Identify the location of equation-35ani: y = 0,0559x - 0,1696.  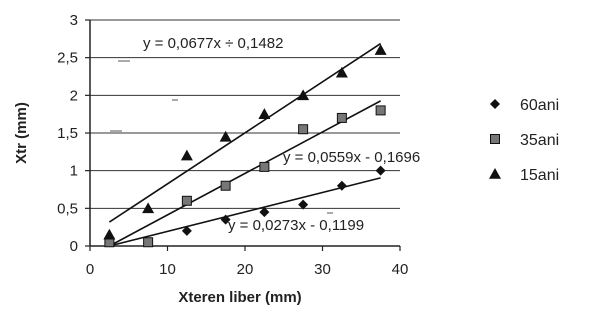
(351, 157).